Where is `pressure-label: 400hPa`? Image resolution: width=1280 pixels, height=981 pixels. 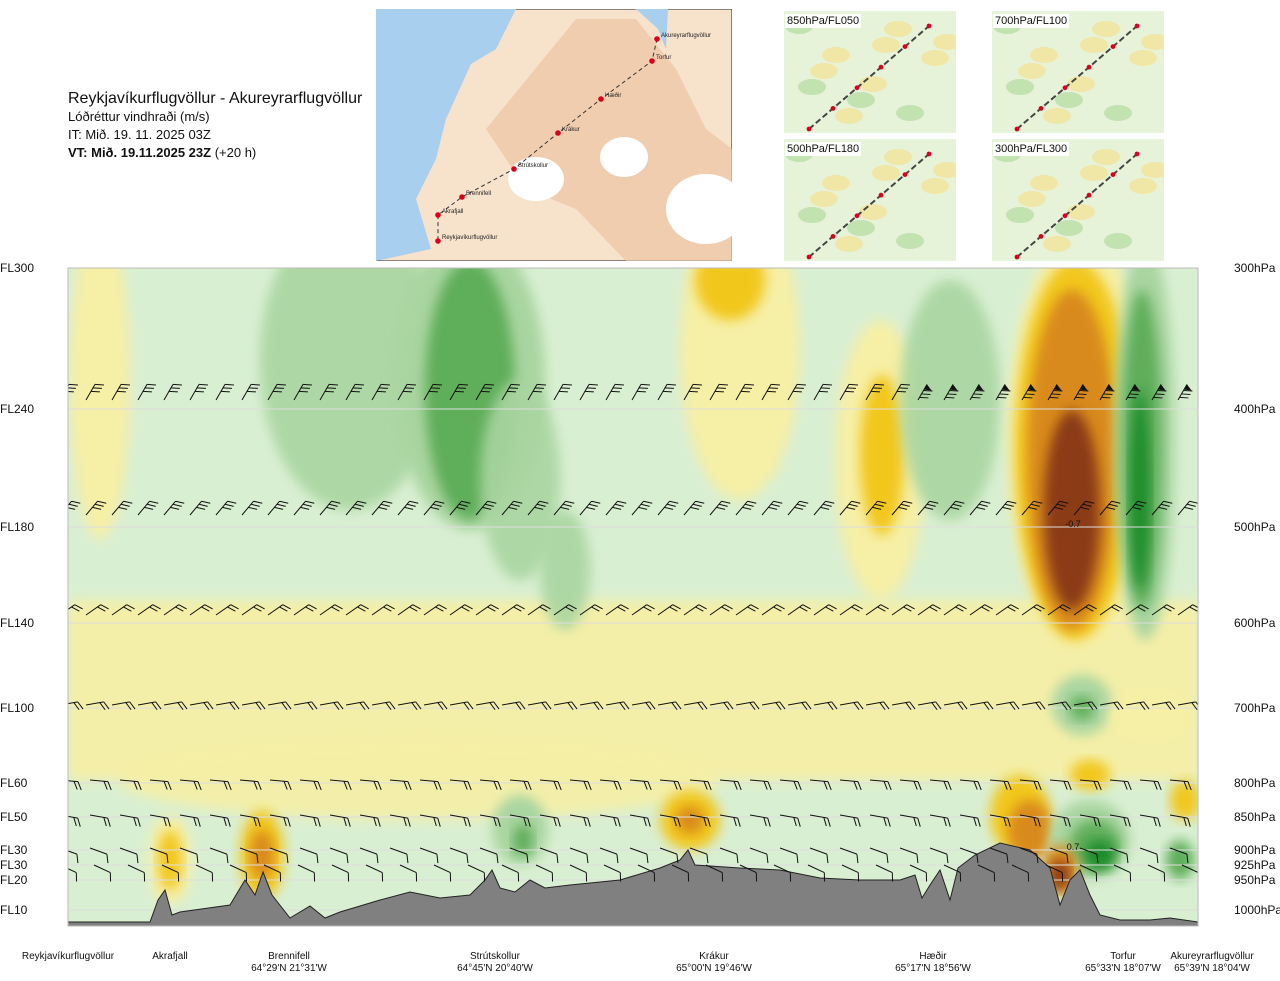 pressure-label: 400hPa is located at coordinates (1255, 409).